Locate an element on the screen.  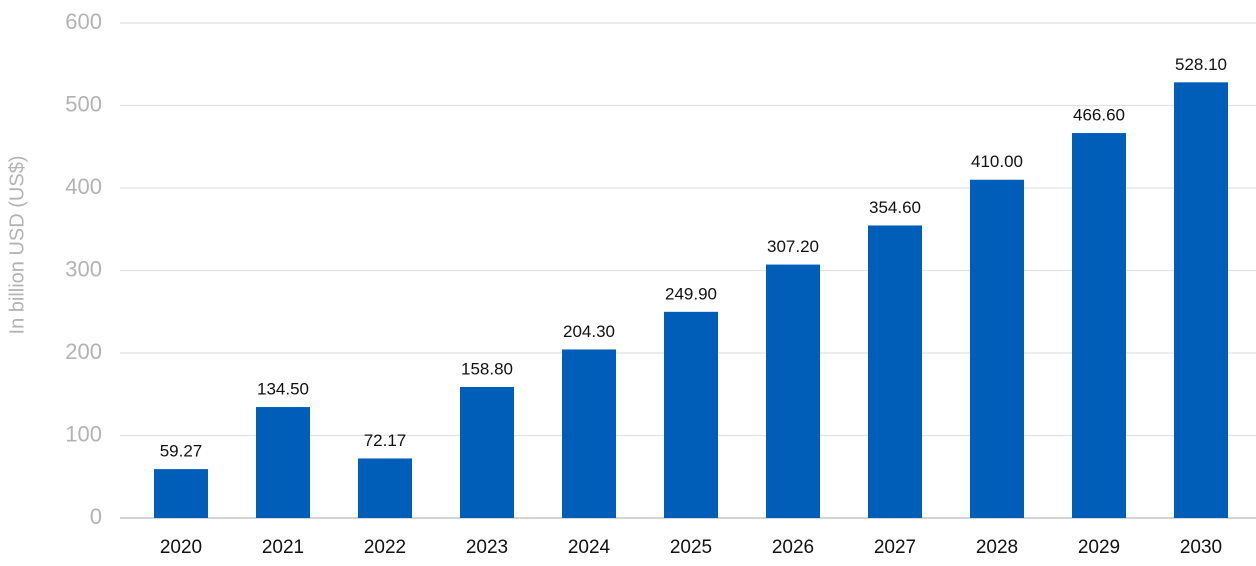
value-label: 528.10 is located at coordinates (1201, 64).